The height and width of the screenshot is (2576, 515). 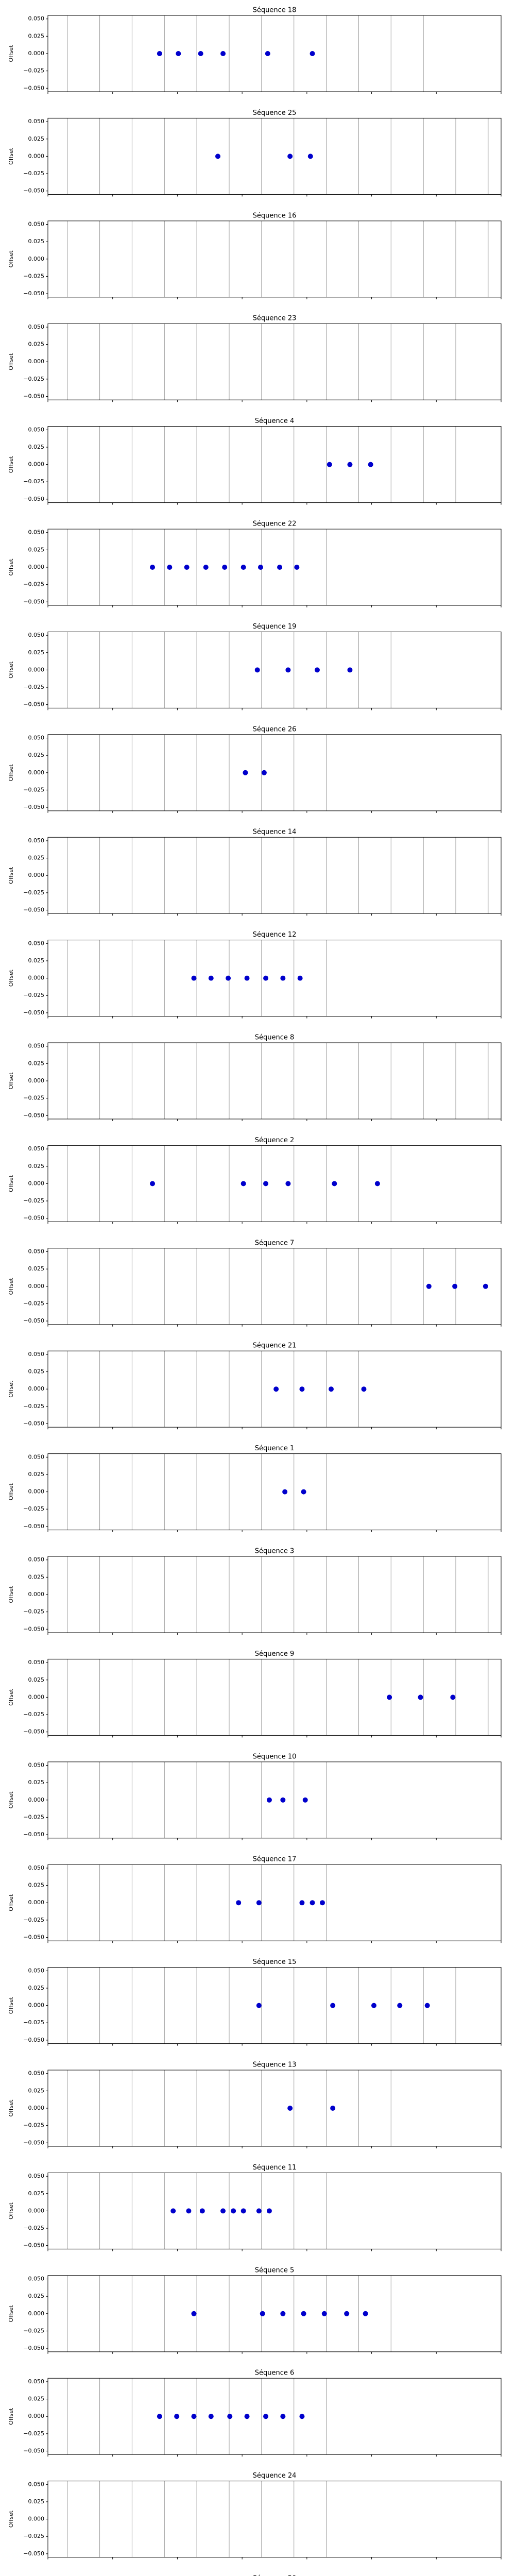 I want to click on subplot-title: Séquence 18, so click(x=275, y=10).